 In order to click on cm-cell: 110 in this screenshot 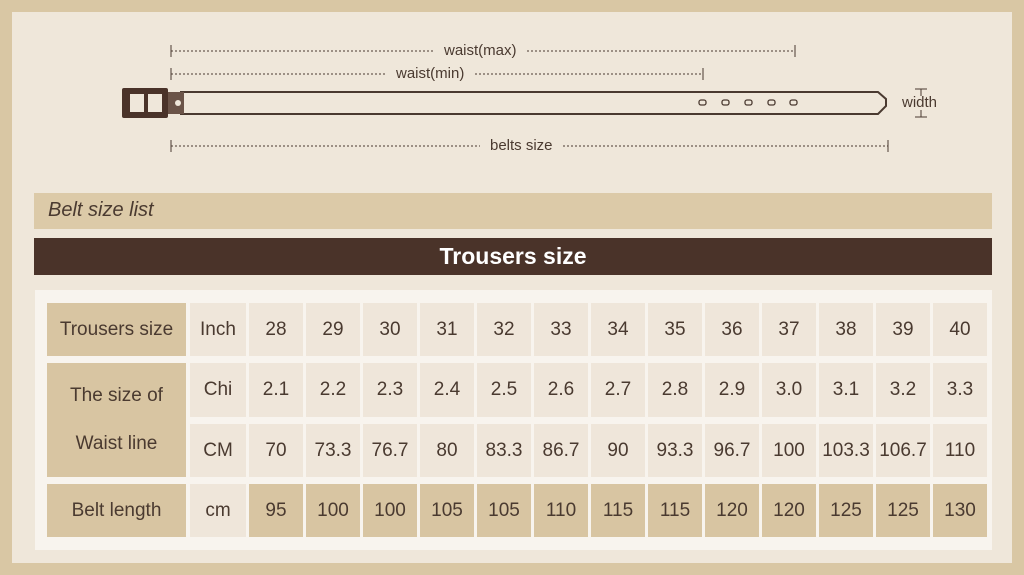, I will do `click(960, 450)`.